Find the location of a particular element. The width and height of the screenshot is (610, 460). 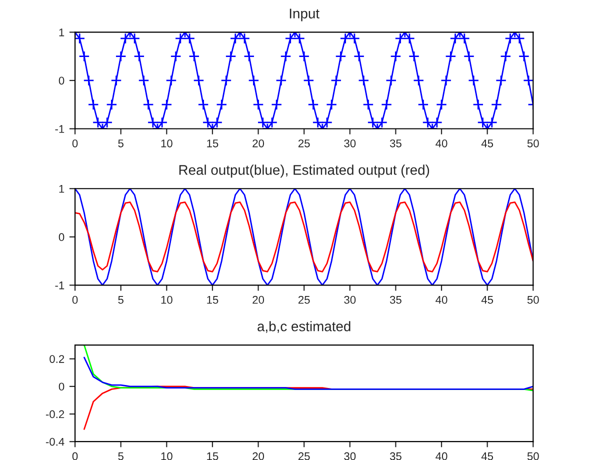

y-tick-label: -0.2 is located at coordinates (55, 414).